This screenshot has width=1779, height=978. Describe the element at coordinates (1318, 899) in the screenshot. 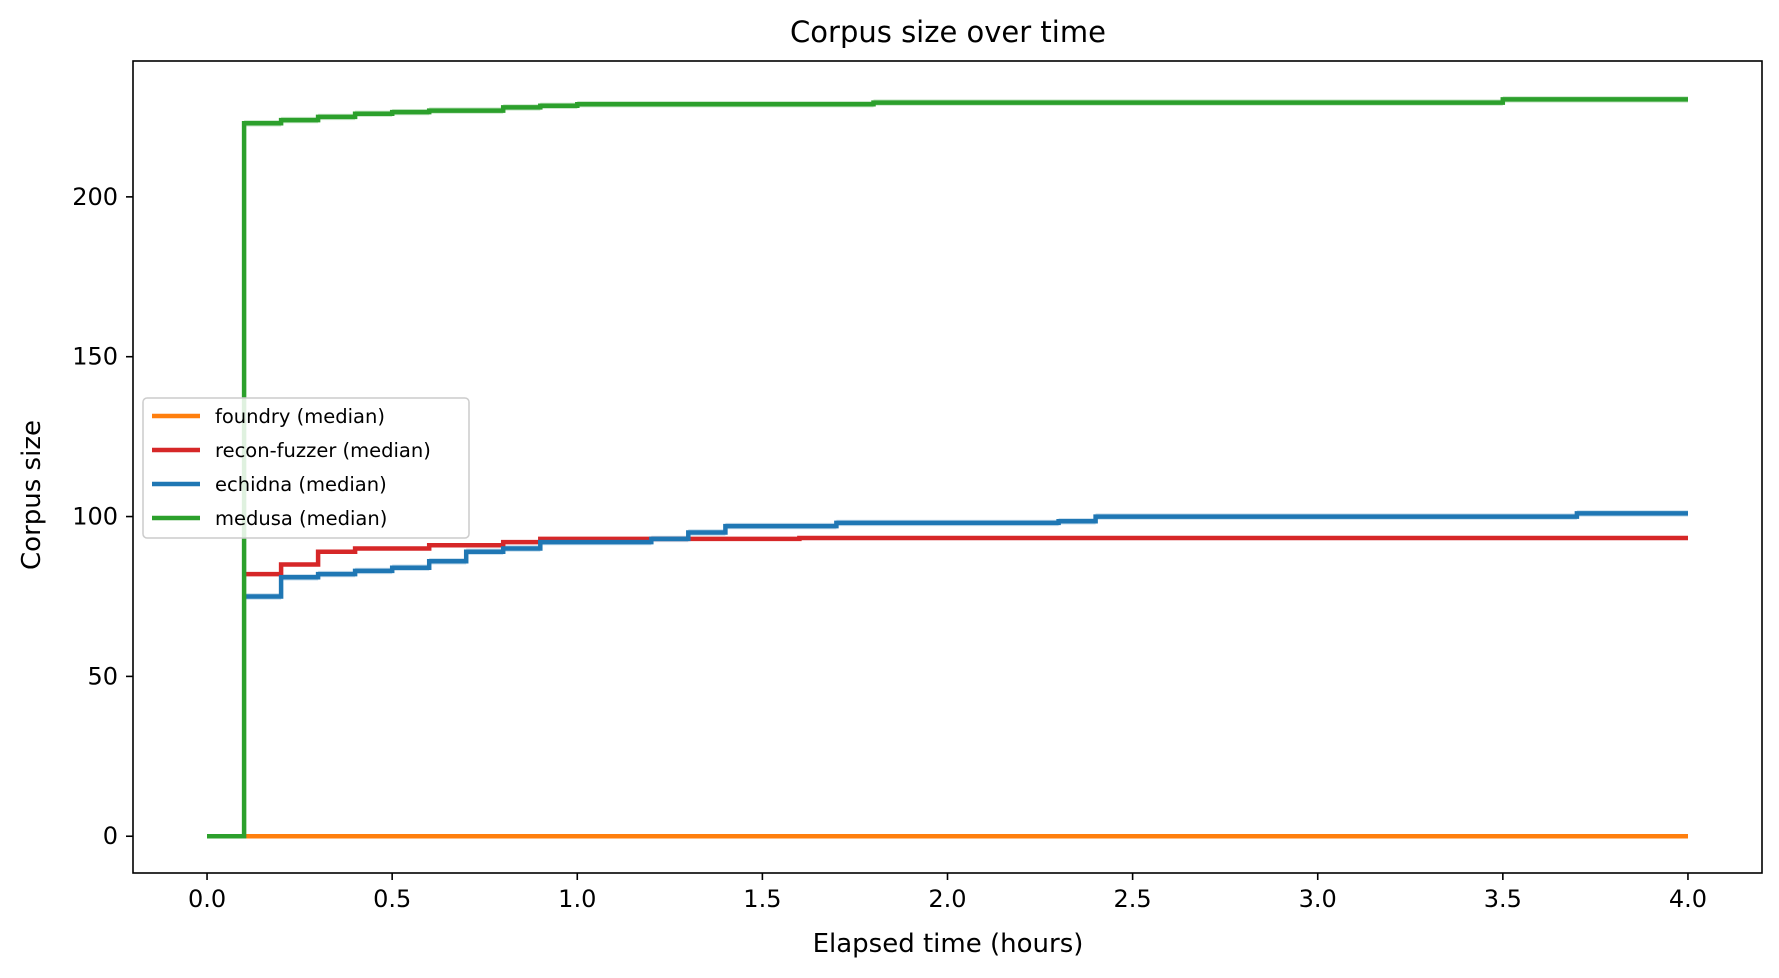

I see `x-tick-label: 3.0` at that location.